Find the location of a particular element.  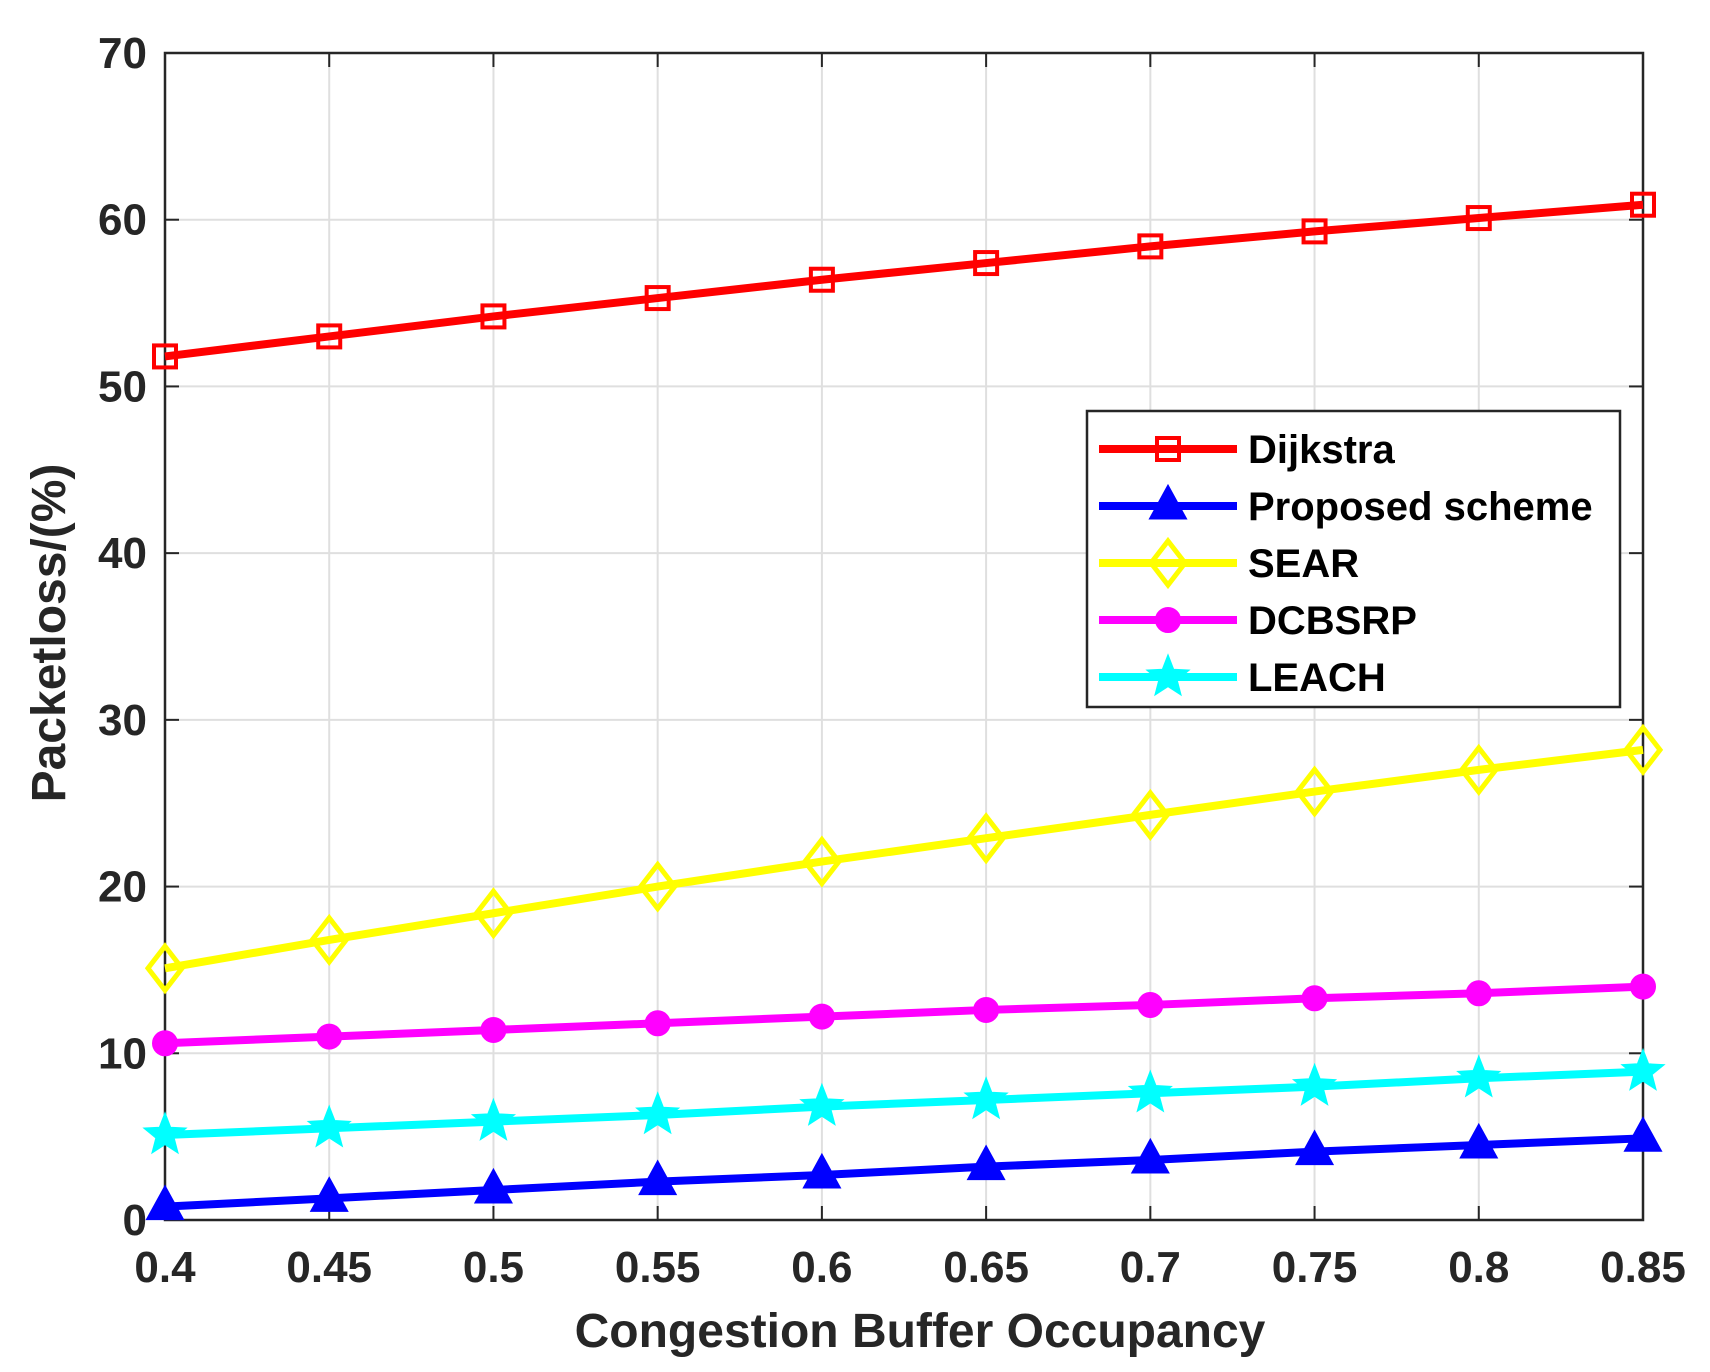

legend-item: SEAR is located at coordinates (1229, 563).